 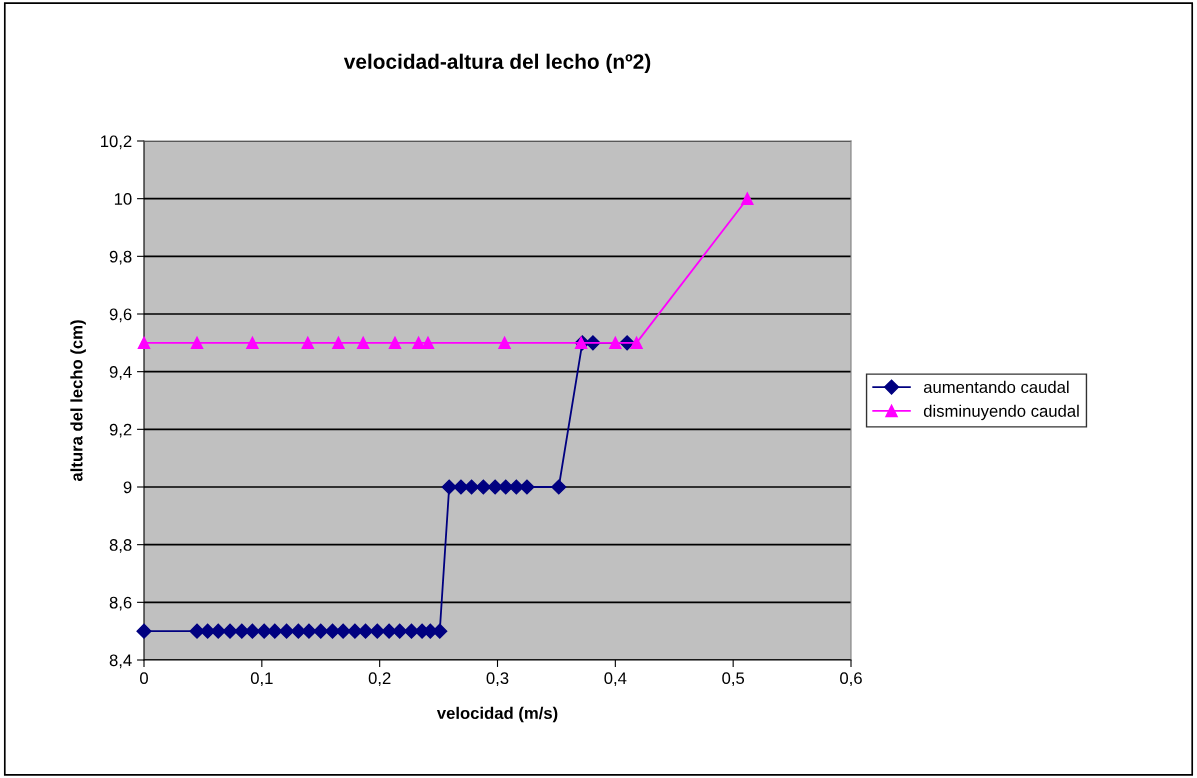 I want to click on x-tick-label: 0,5, so click(x=733, y=679).